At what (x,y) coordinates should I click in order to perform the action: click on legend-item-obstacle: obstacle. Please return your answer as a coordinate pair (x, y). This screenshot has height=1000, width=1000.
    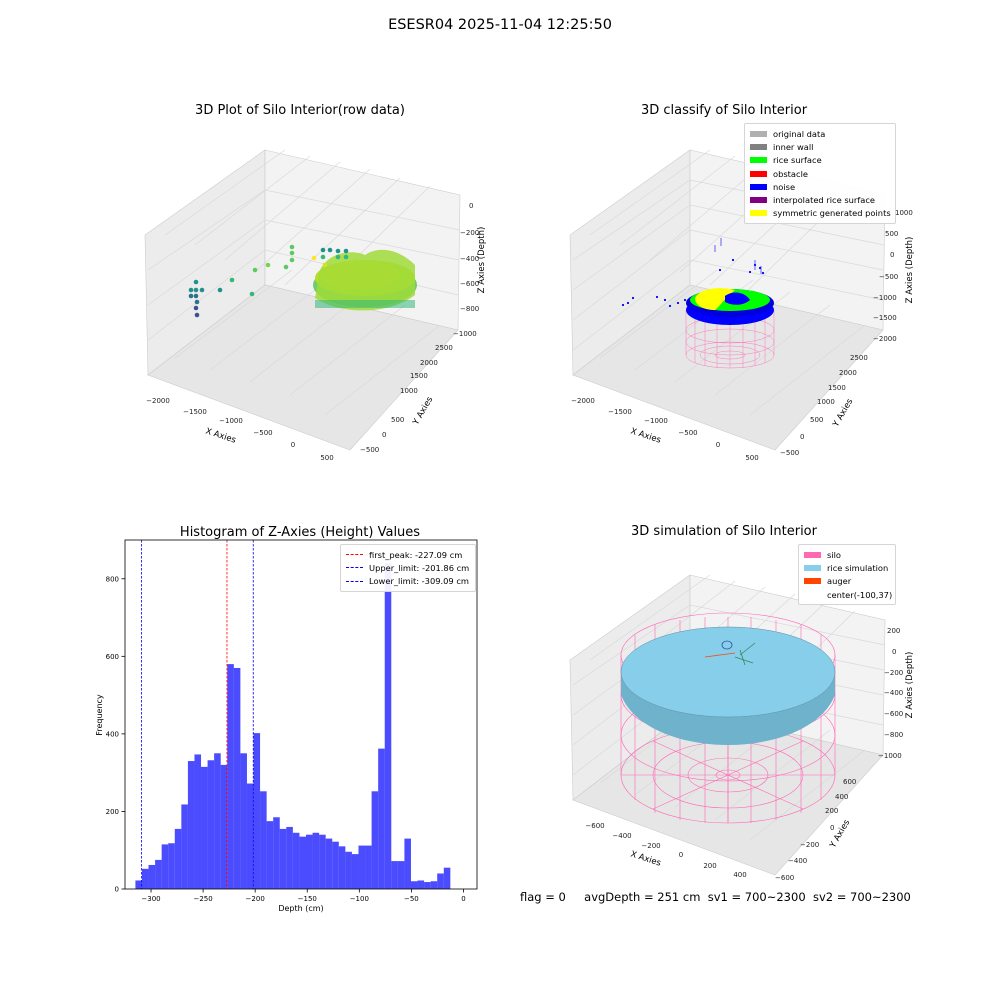
    Looking at the image, I should click on (820, 173).